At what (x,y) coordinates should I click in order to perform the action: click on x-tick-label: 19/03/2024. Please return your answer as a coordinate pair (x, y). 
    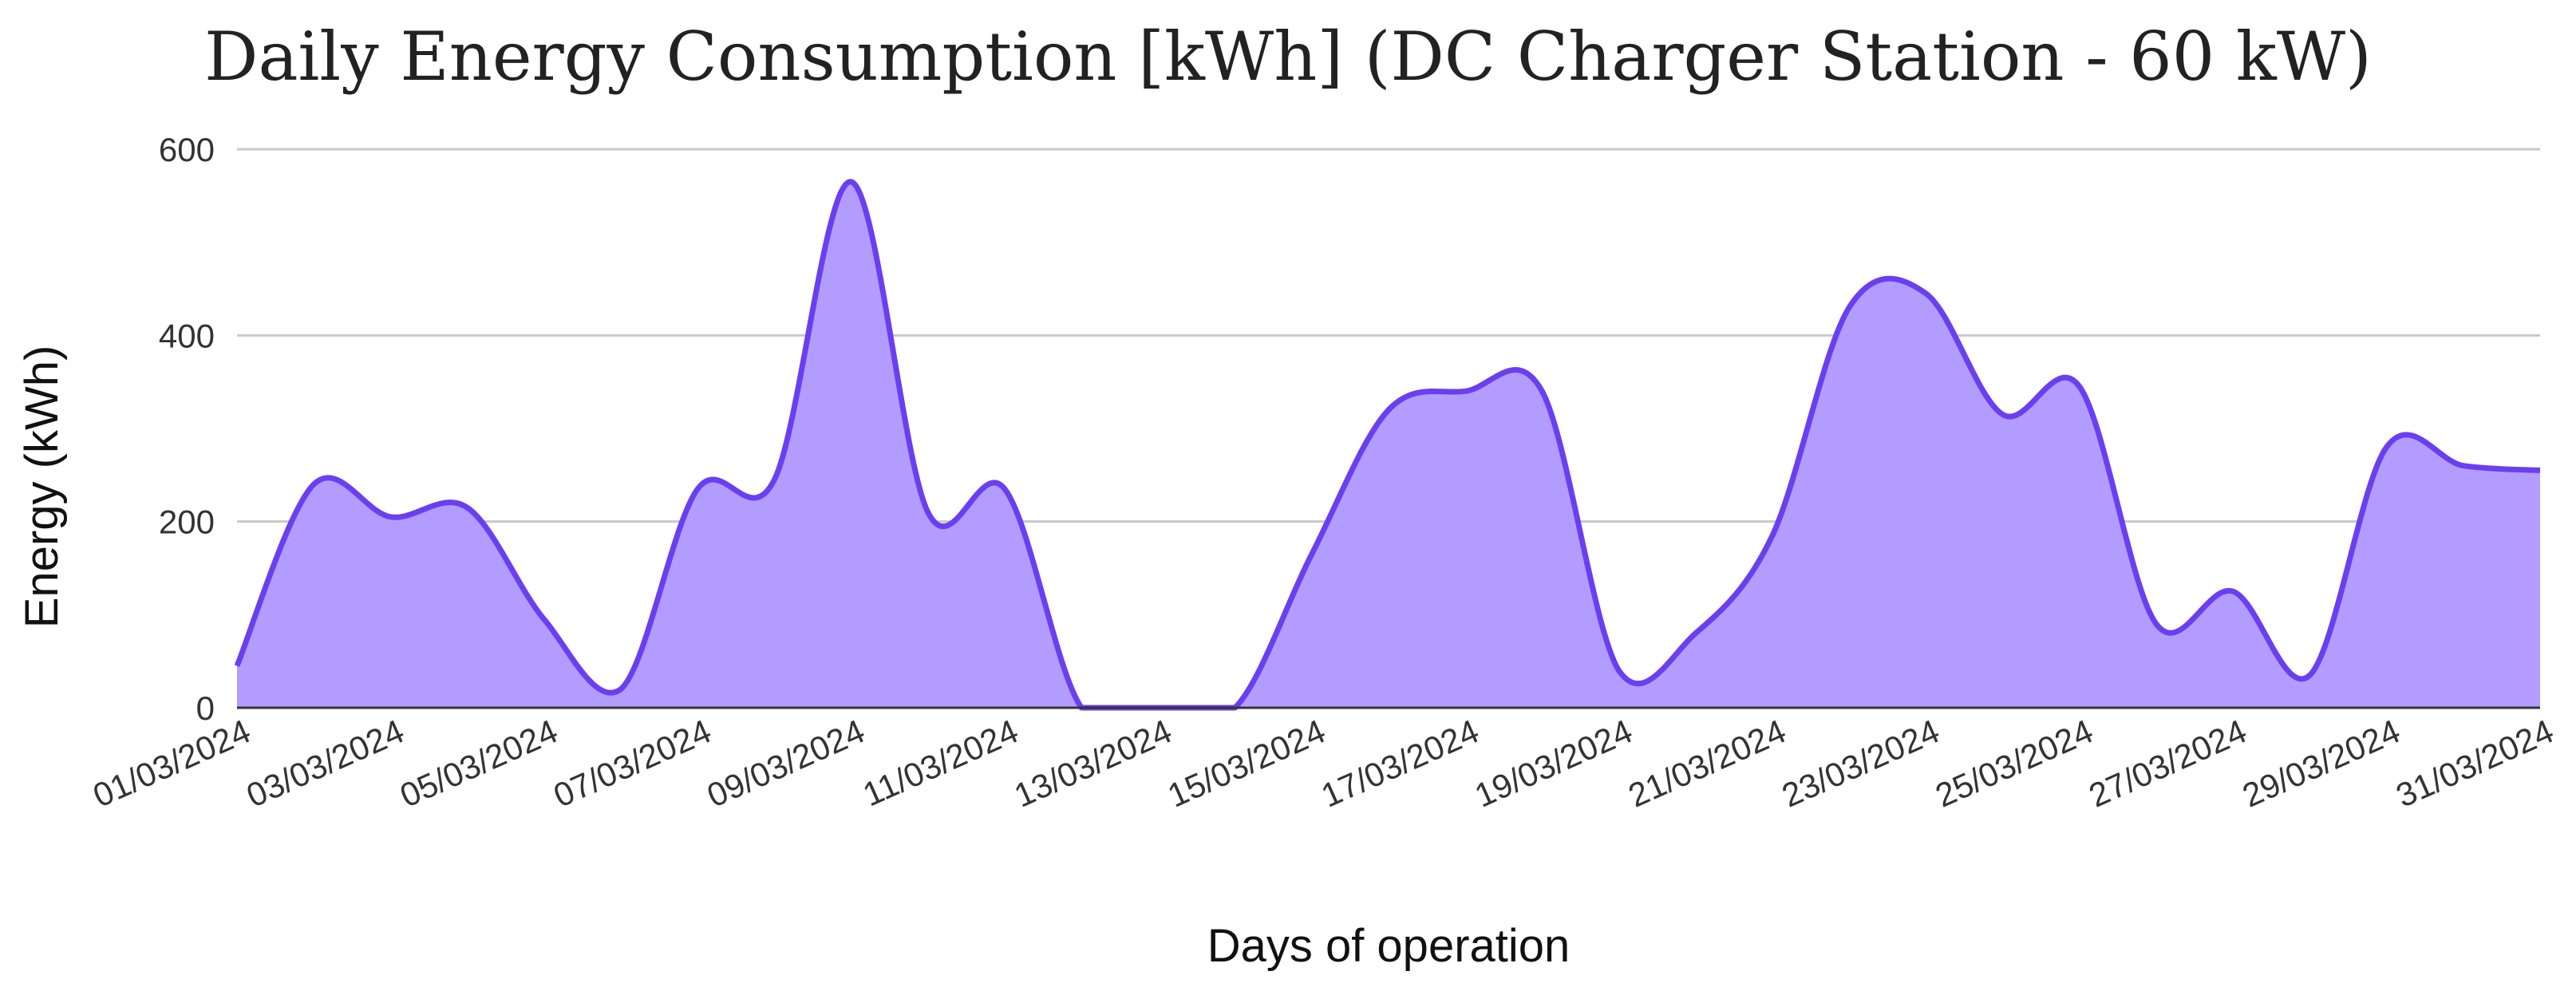
    Looking at the image, I should click on (1553, 763).